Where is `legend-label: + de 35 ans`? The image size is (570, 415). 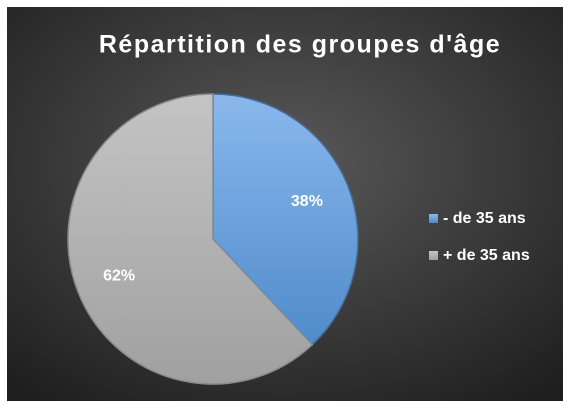 legend-label: + de 35 ans is located at coordinates (486, 255).